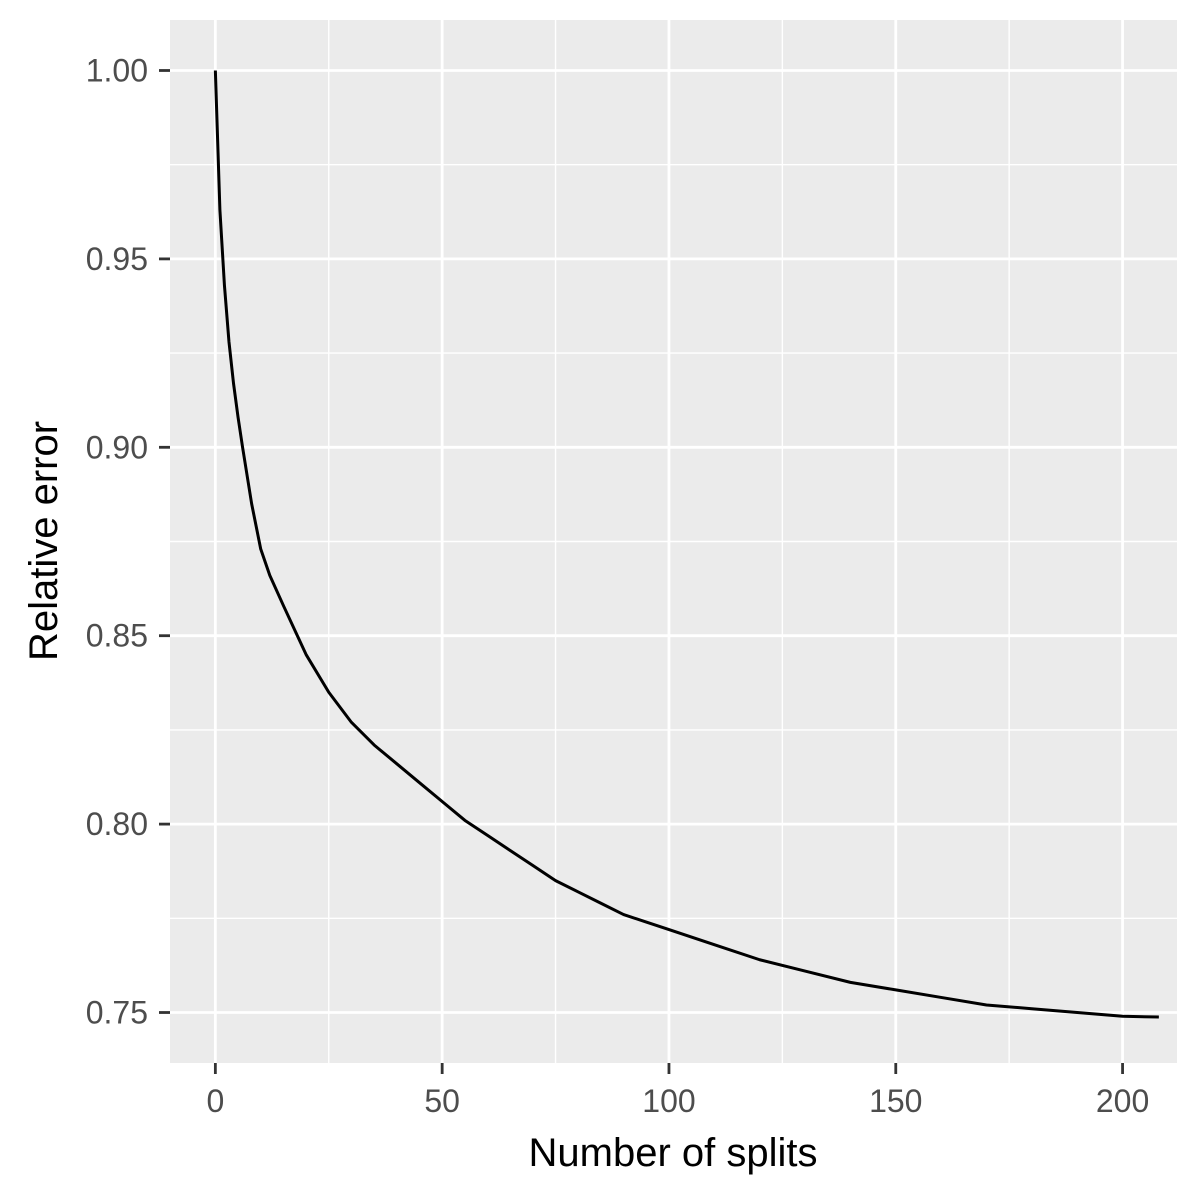  What do you see at coordinates (673, 1153) in the screenshot?
I see `x-axis-title: Number of splits` at bounding box center [673, 1153].